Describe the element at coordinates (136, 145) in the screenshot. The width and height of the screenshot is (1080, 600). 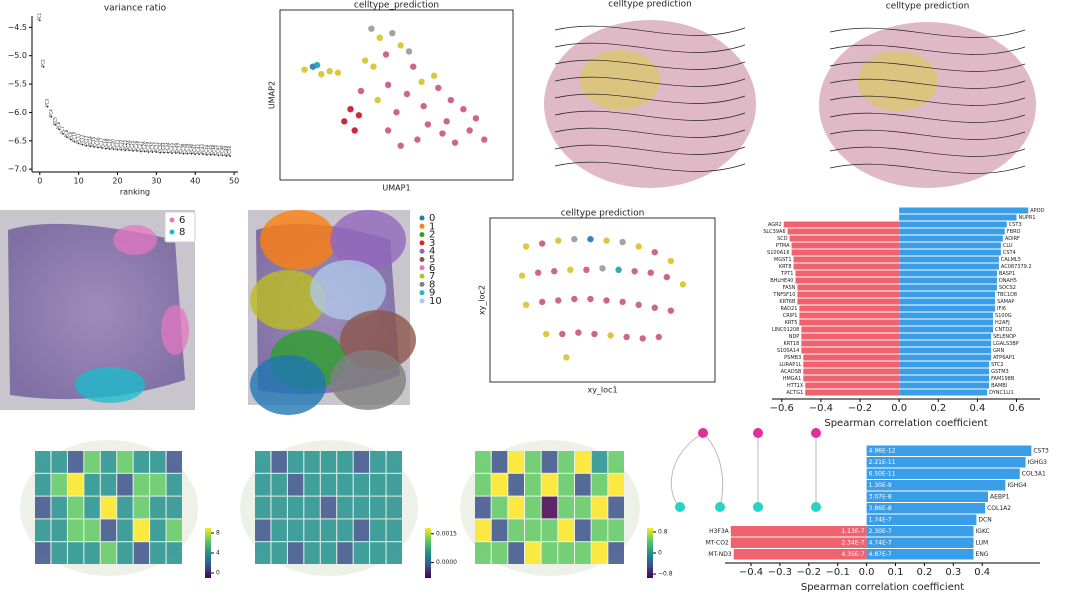
I see `point-label: PC26` at that location.